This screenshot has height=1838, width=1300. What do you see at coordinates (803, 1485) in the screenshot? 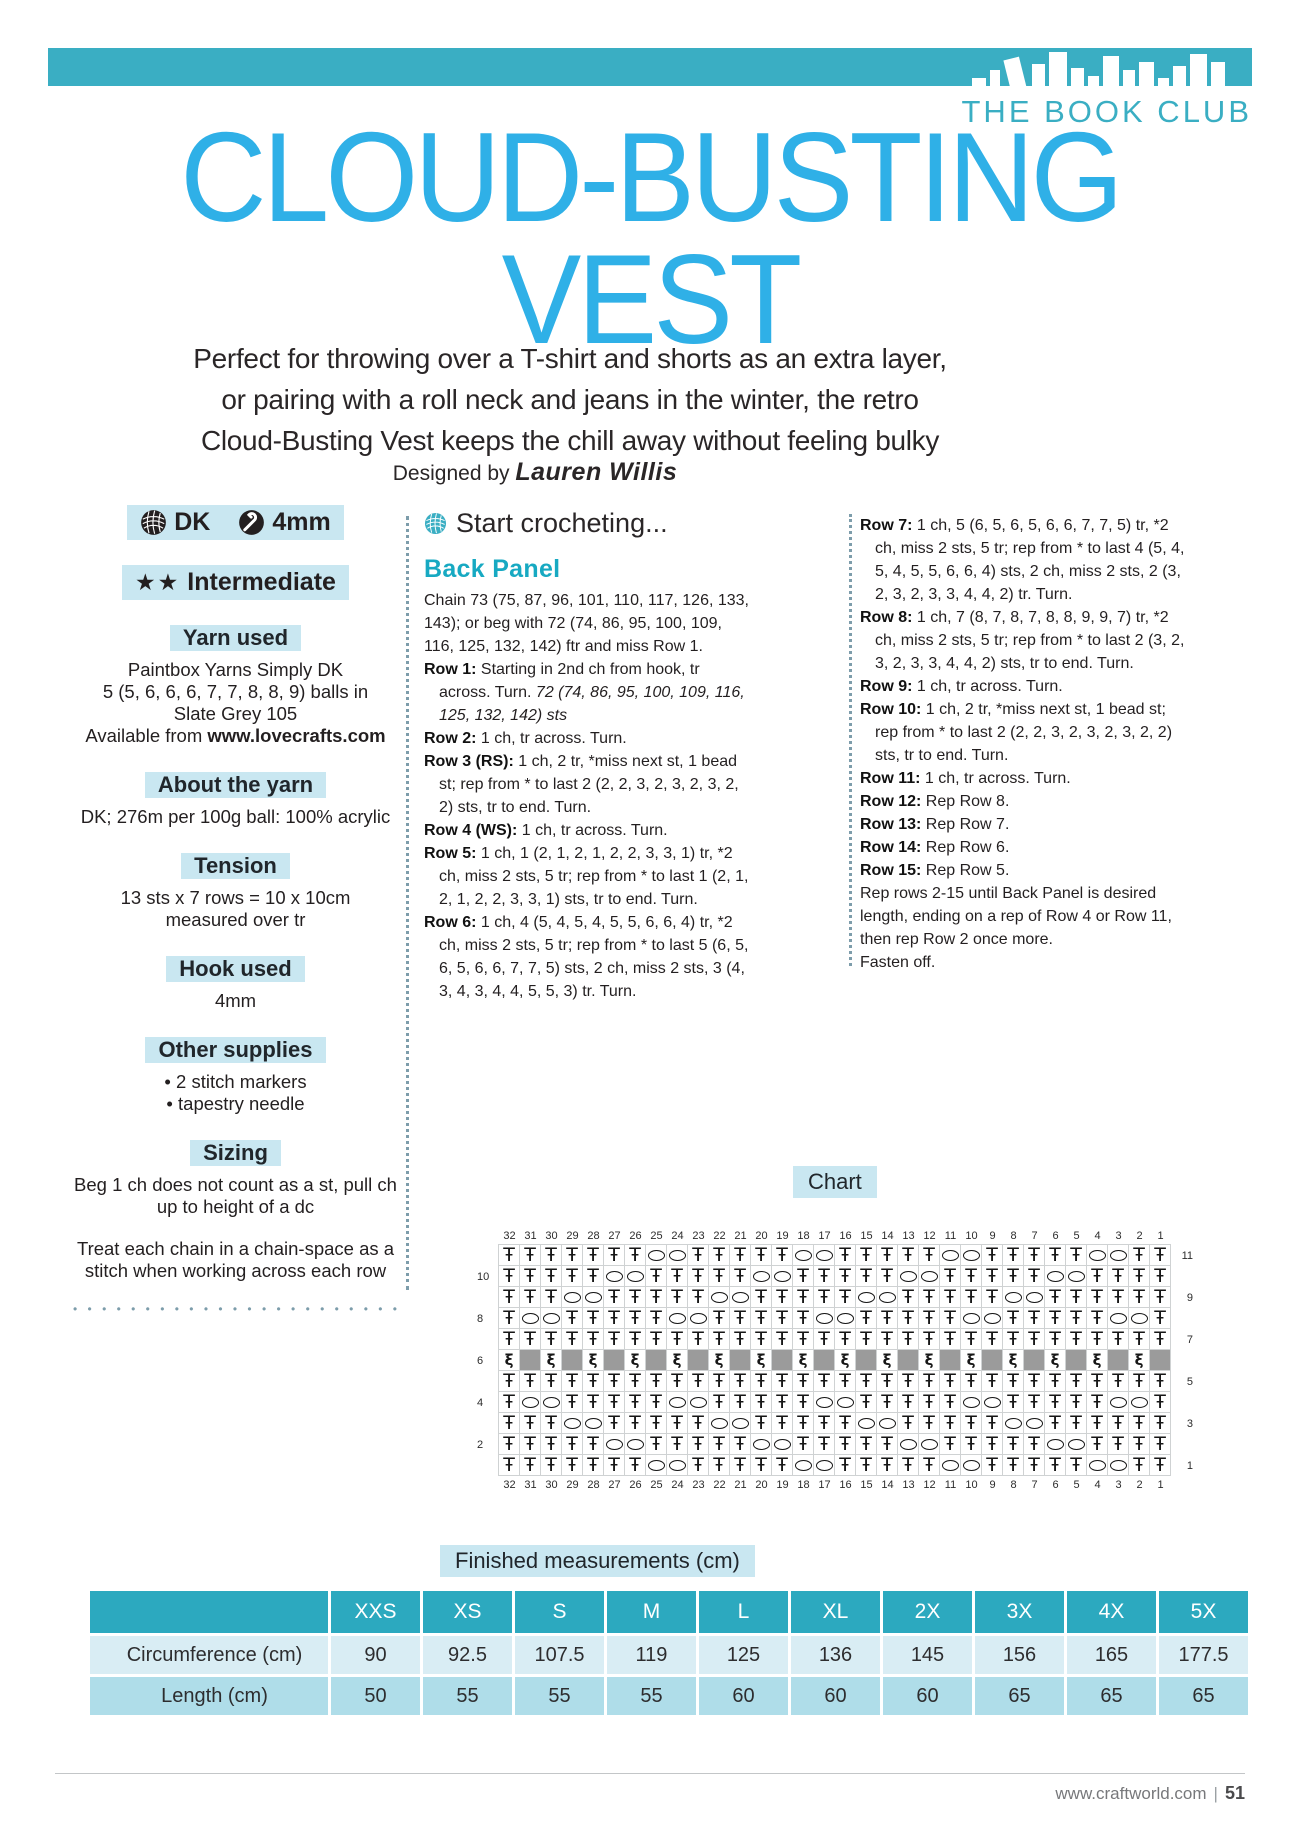
I see `chart-column-number: 18` at bounding box center [803, 1485].